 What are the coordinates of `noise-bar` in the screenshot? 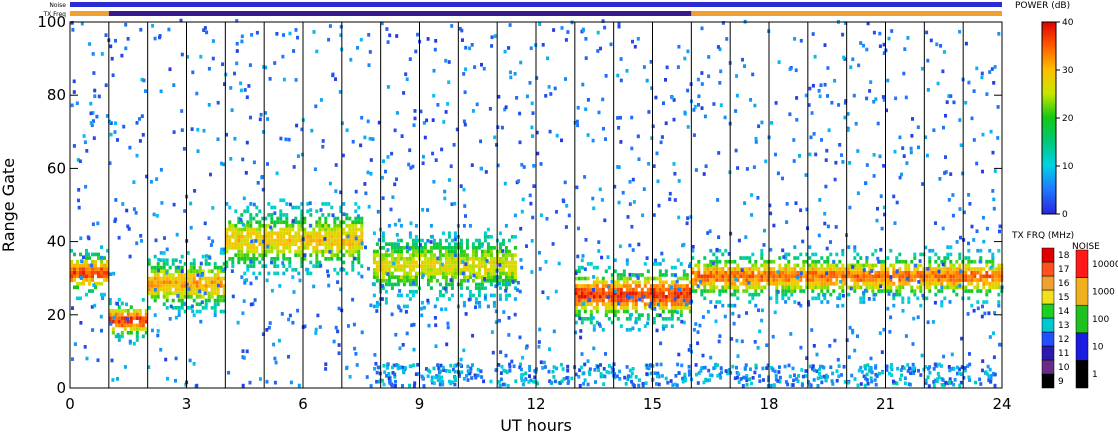 It's located at (536, 4).